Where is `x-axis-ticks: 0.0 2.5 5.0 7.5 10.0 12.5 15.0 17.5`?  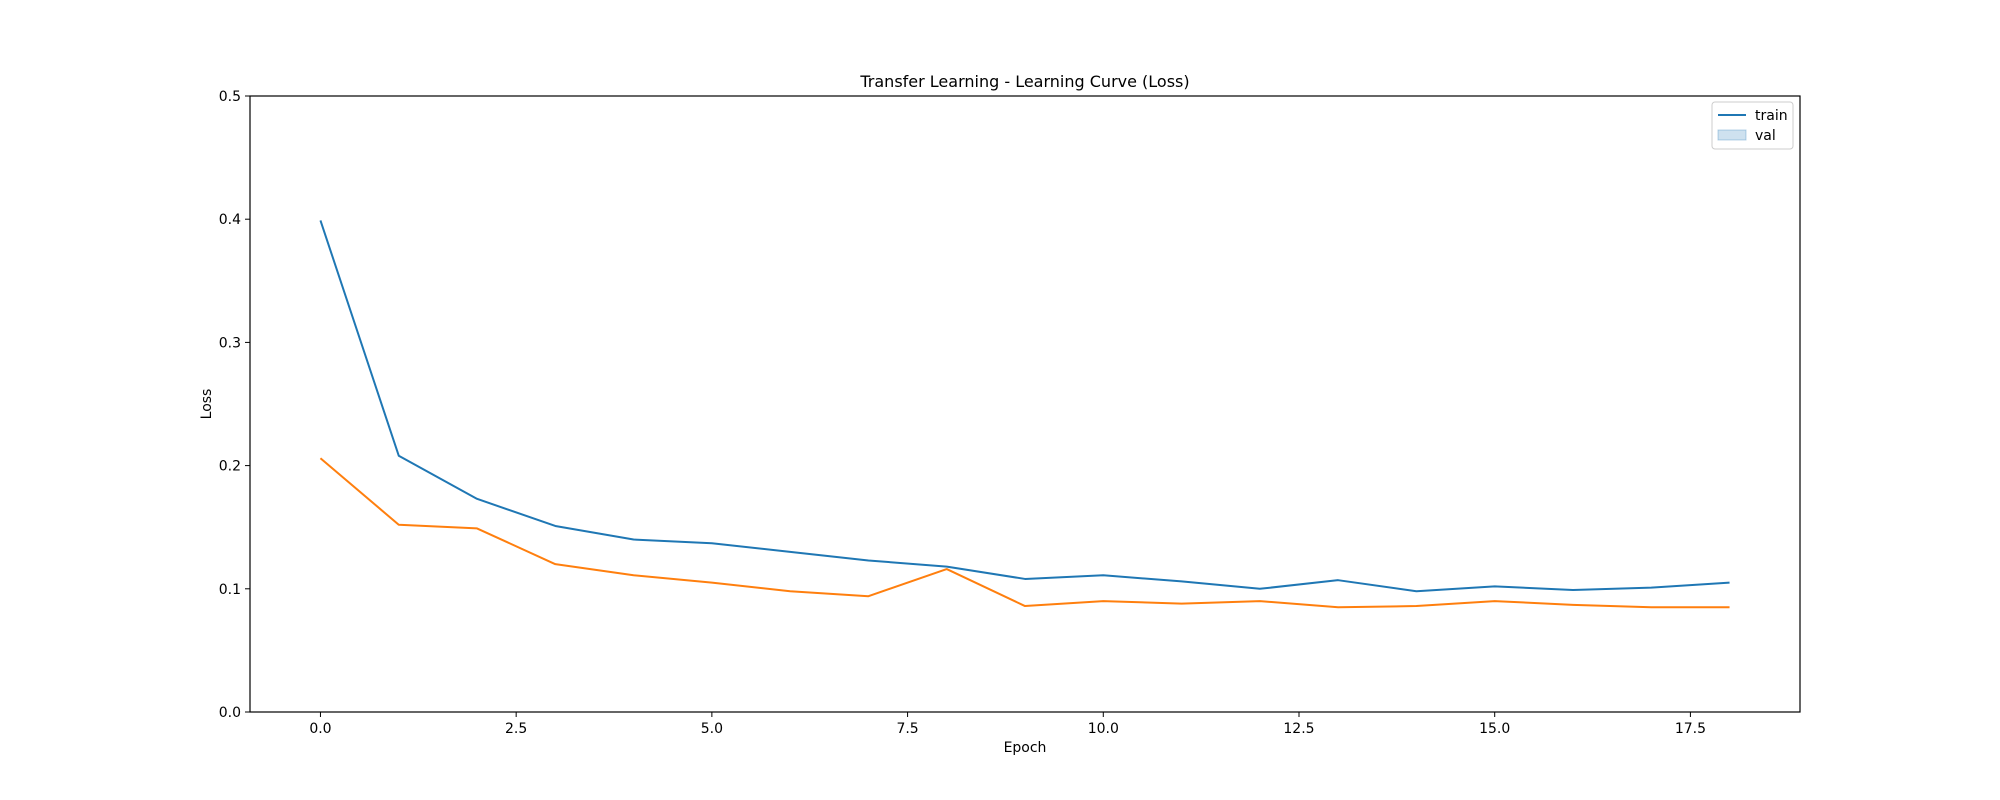
x-axis-ticks: 0.0 2.5 5.0 7.5 10.0 12.5 15.0 17.5 is located at coordinates (1007, 724).